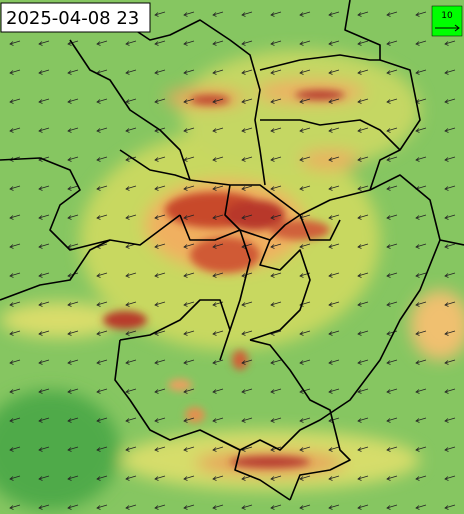 Image resolution: width=464 pixels, height=514 pixels. I want to click on wind-scale-background, so click(447, 21).